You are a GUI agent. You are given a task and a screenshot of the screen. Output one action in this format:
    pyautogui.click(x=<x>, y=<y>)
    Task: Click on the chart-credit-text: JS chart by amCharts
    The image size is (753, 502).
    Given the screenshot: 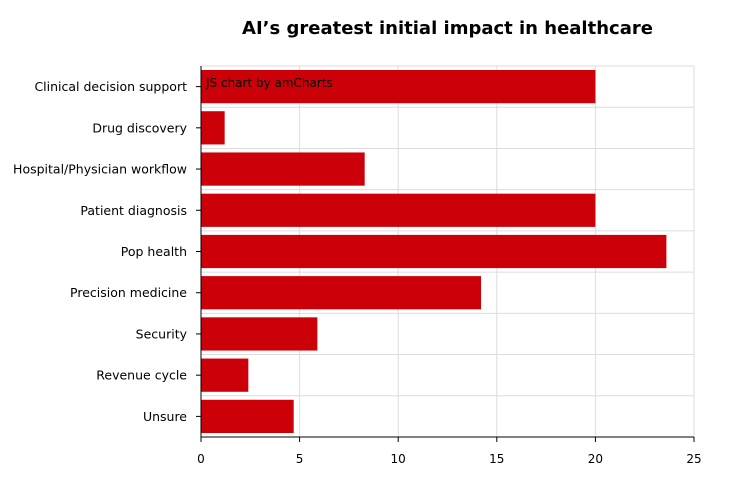 What is the action you would take?
    pyautogui.click(x=269, y=83)
    